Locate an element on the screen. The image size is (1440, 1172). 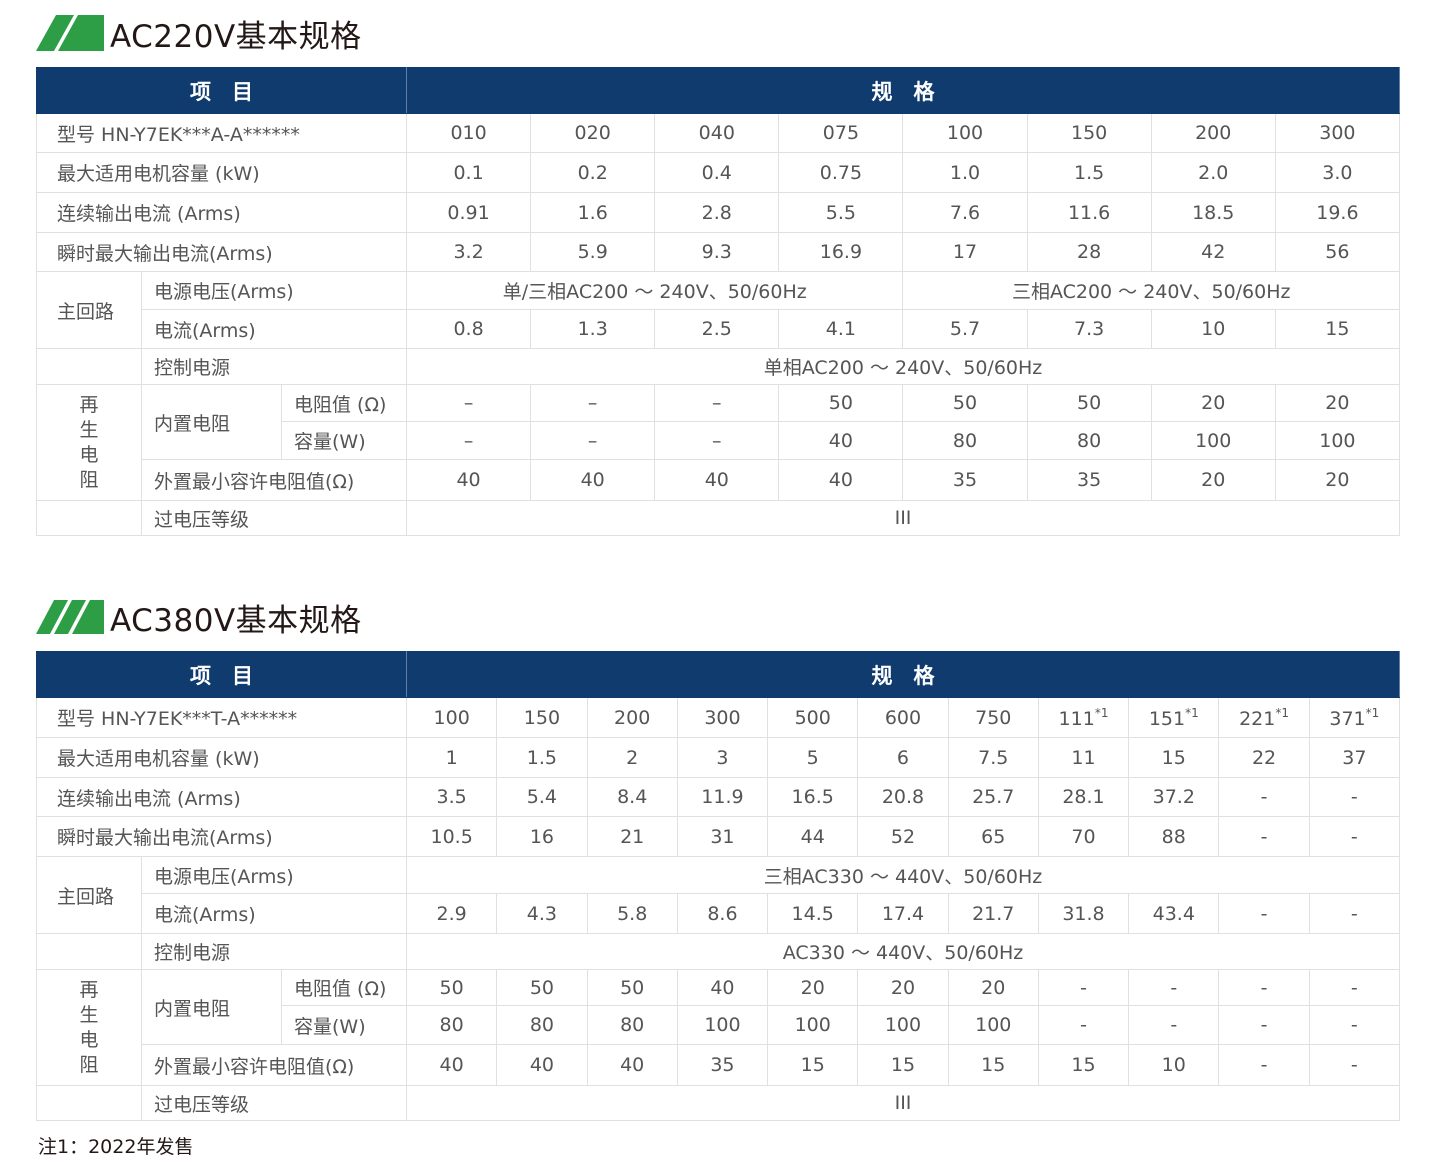
value-cell: 16.9 is located at coordinates (841, 252).